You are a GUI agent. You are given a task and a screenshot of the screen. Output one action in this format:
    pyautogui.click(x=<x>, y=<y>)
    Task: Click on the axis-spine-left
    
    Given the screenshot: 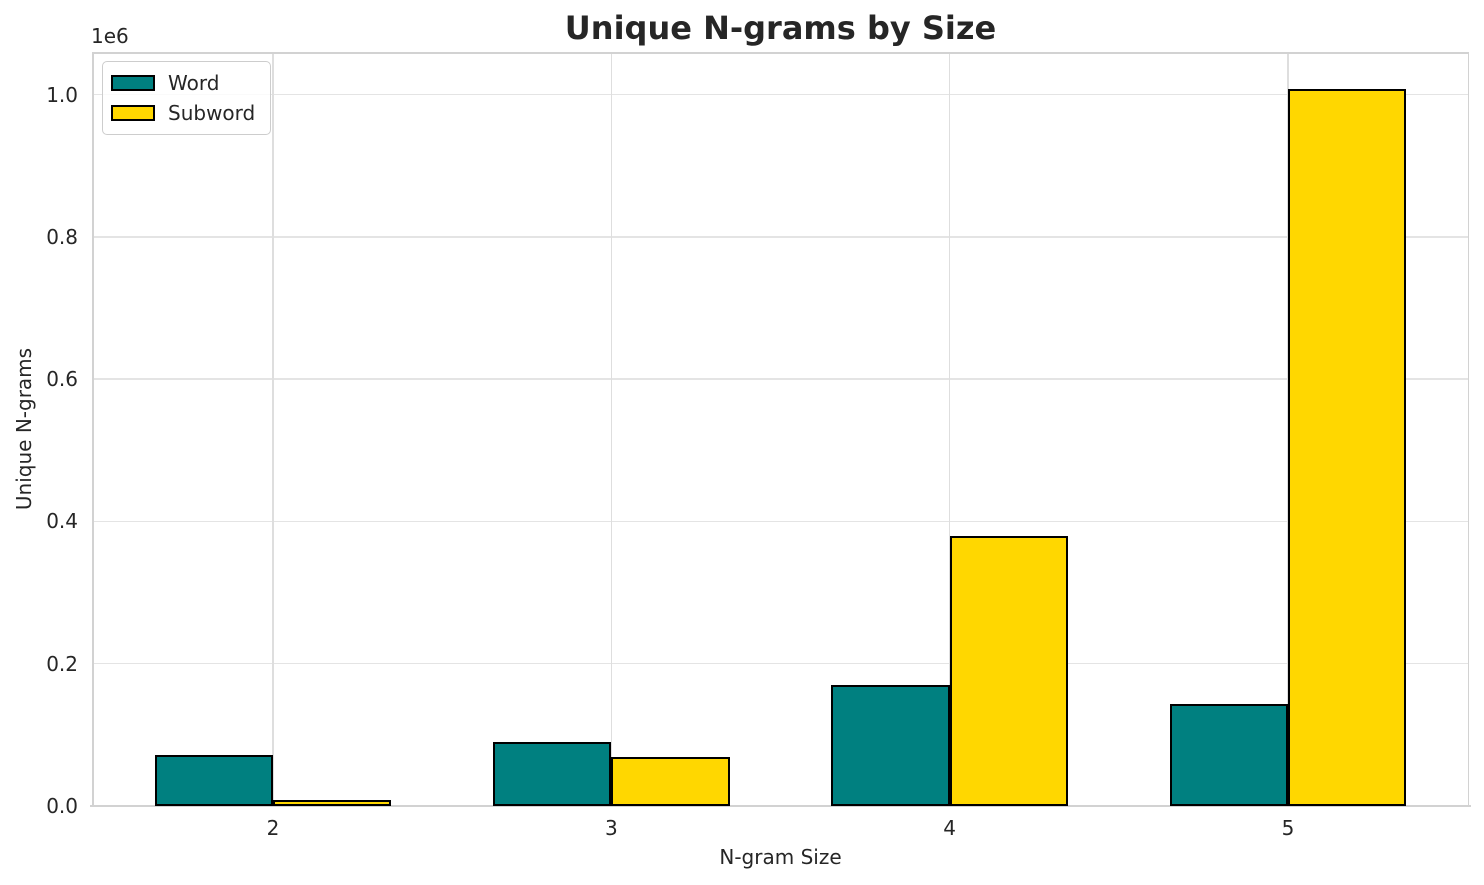 What is the action you would take?
    pyautogui.click(x=93, y=429)
    